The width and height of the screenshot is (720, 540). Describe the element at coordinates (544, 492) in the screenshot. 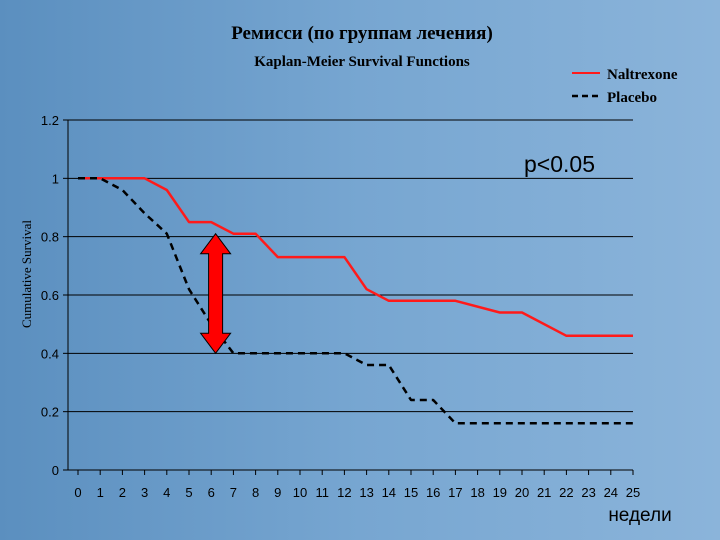

I see `x-tick-label: 21` at that location.